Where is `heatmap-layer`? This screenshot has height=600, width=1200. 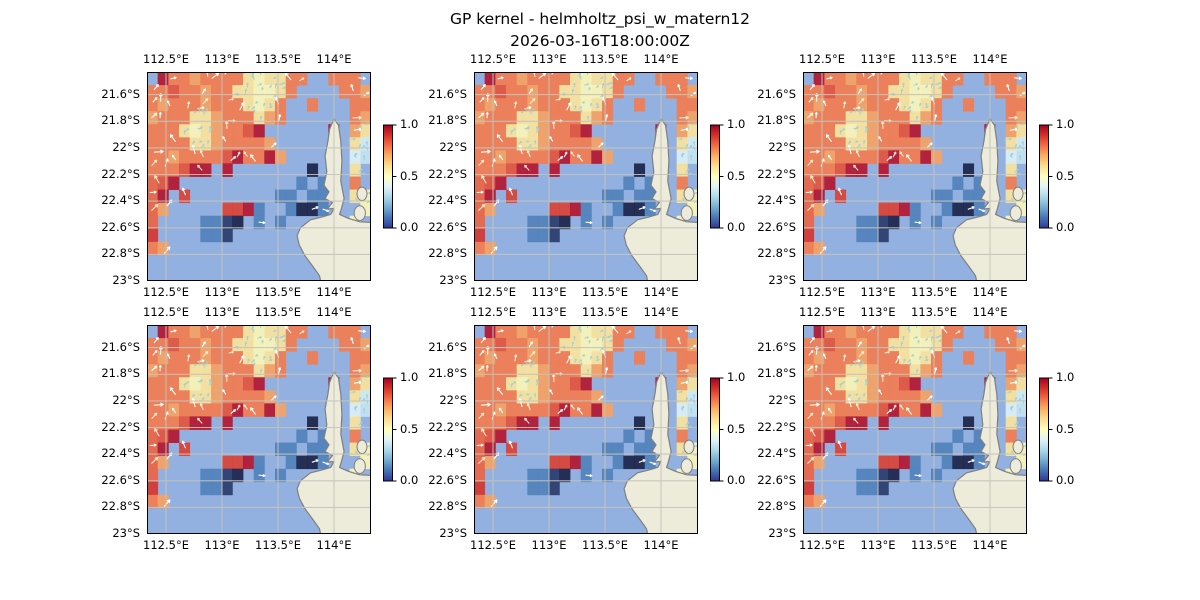 heatmap-layer is located at coordinates (586, 417).